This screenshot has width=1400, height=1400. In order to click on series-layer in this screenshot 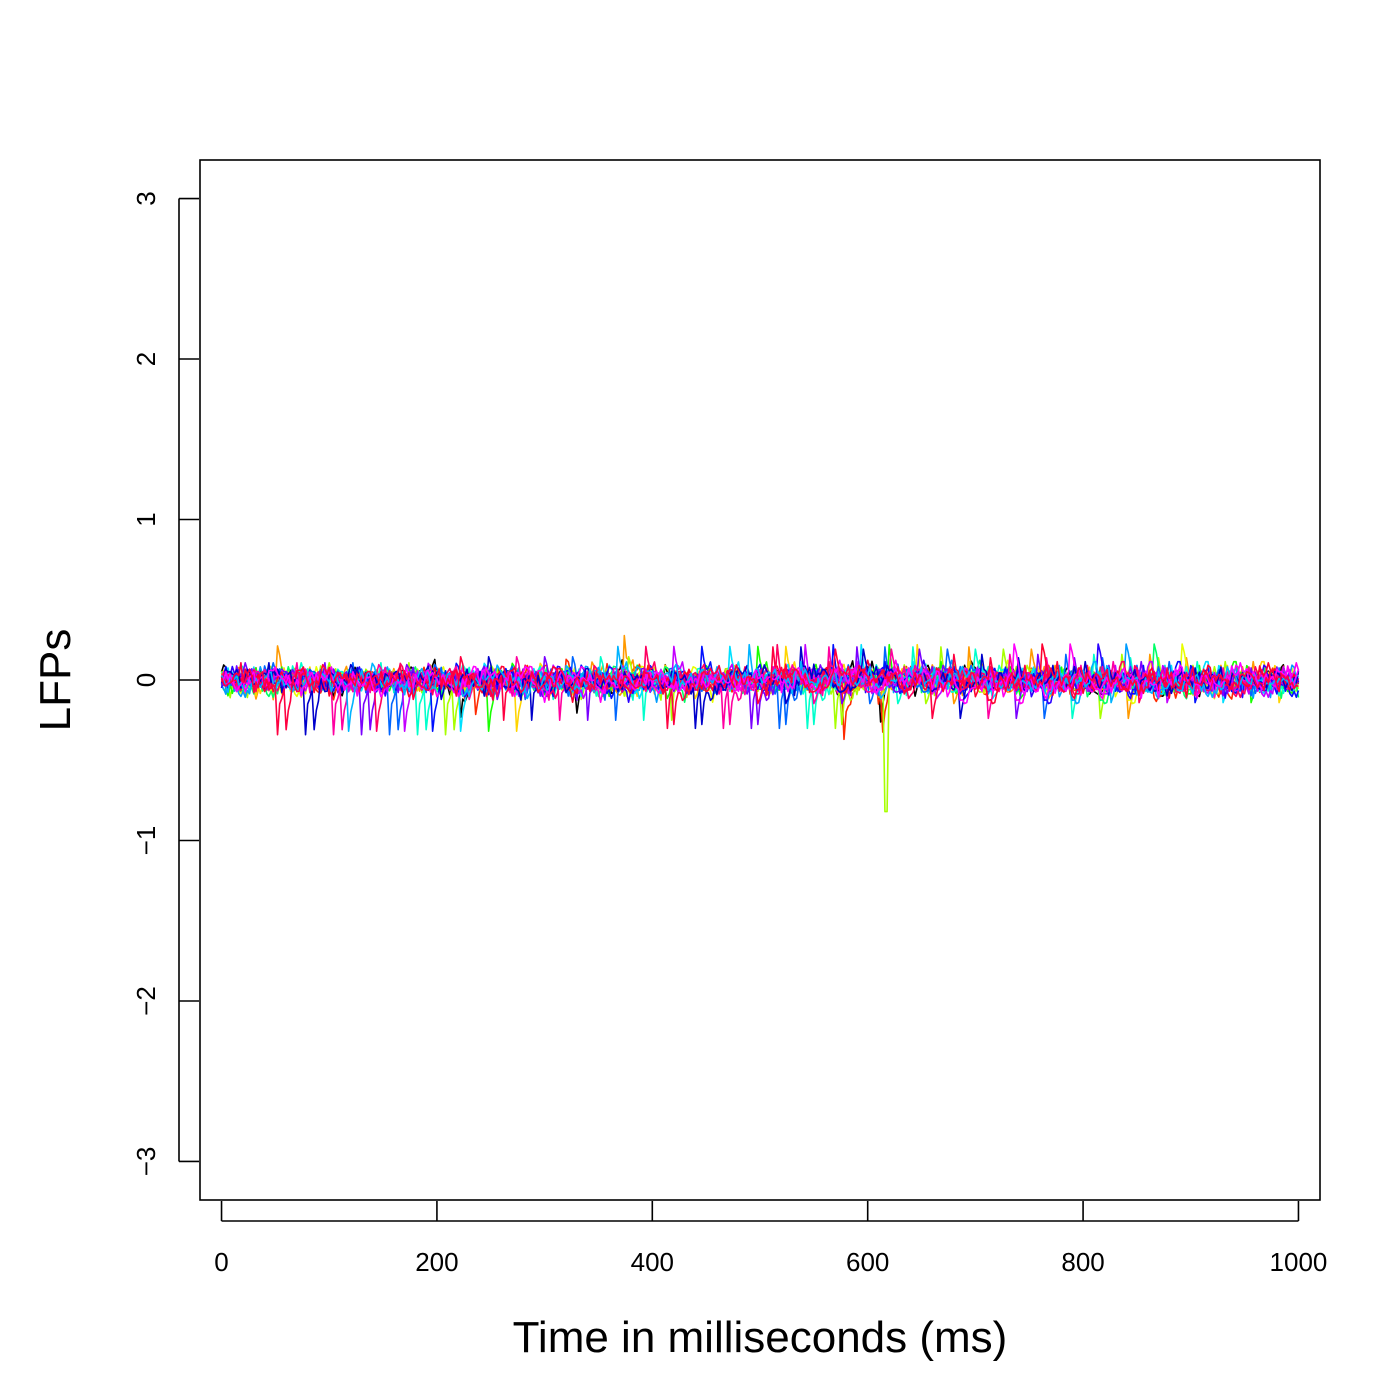, I will do `click(760, 723)`.